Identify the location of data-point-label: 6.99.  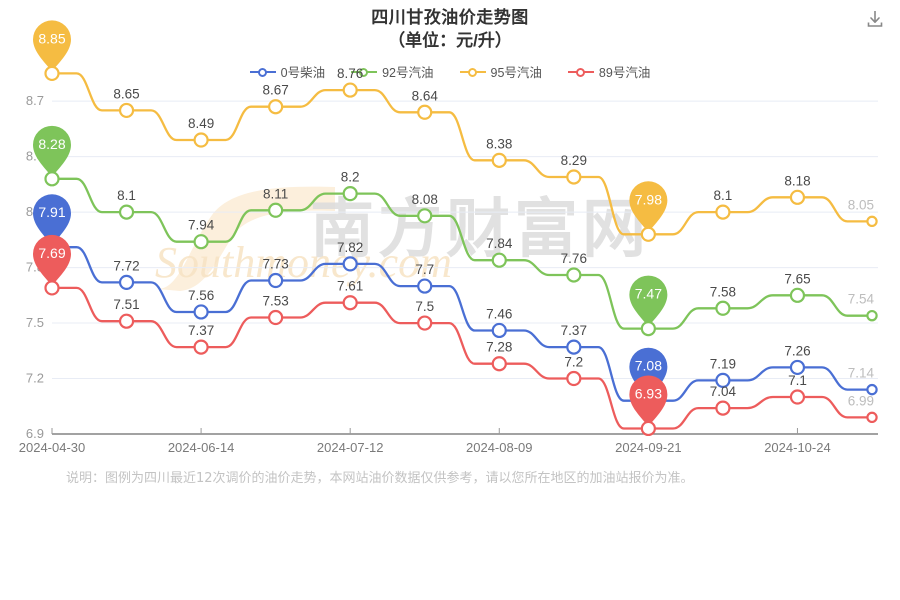
(861, 400).